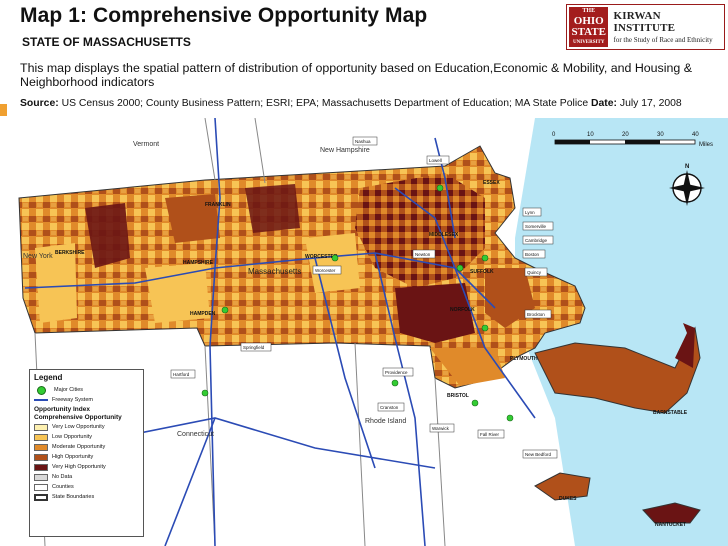  I want to click on legend-index-sub: Comprehensive Opportunity, so click(78, 417).